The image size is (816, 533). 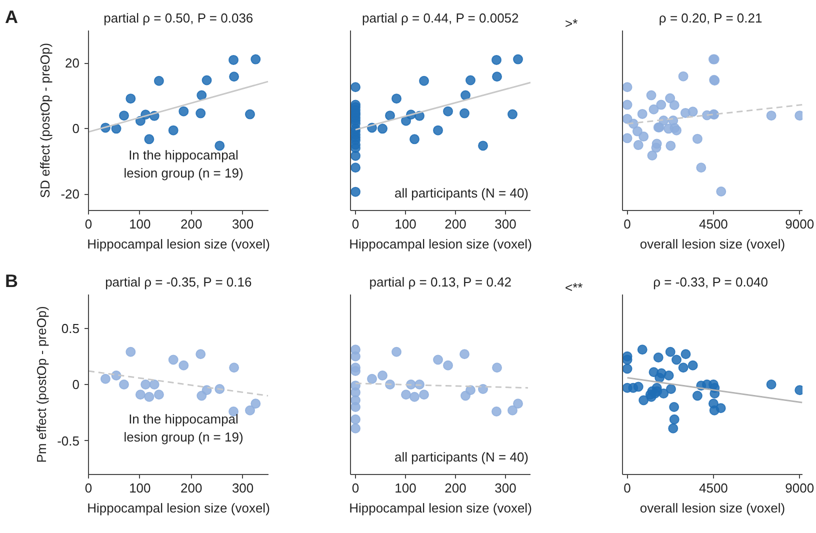 I want to click on chart-title: partial ρ = -0.35, P = 0.16, so click(x=178, y=282).